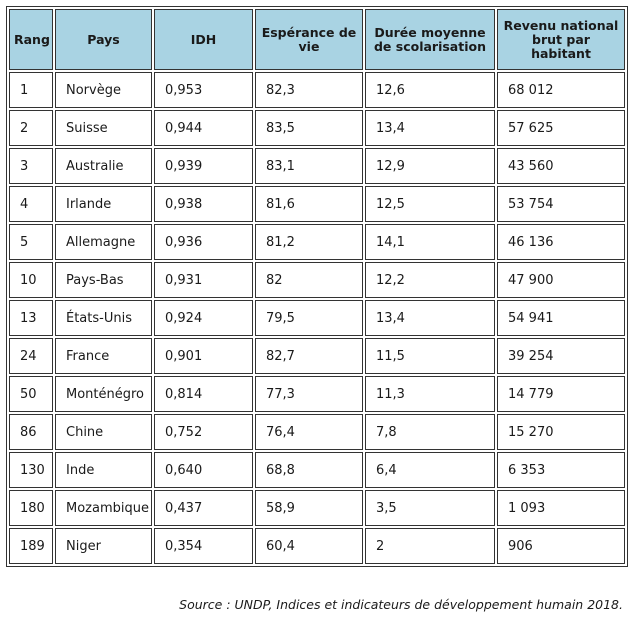  What do you see at coordinates (430, 470) in the screenshot?
I see `scolarisation-cell: 6,4` at bounding box center [430, 470].